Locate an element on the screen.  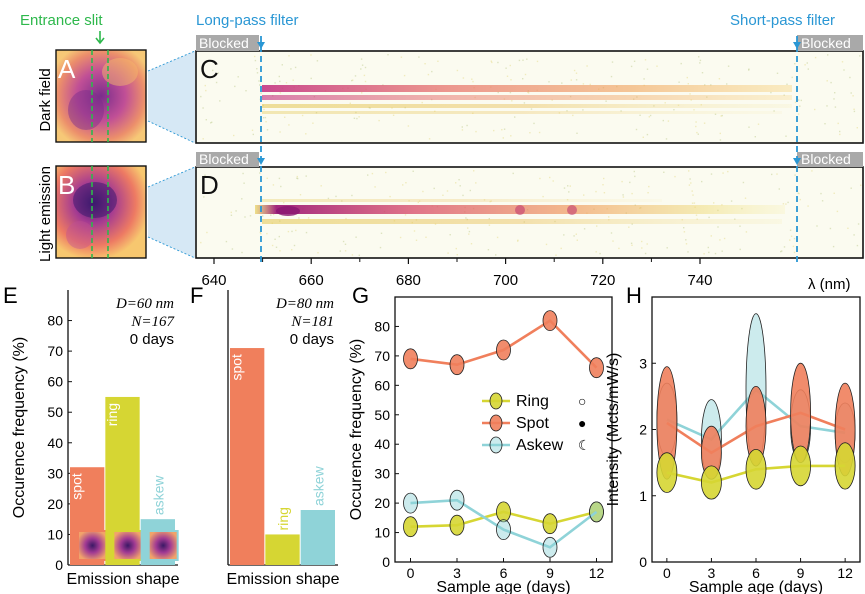
wavelength-axis-label: λ (nm) is located at coordinates (829, 284).